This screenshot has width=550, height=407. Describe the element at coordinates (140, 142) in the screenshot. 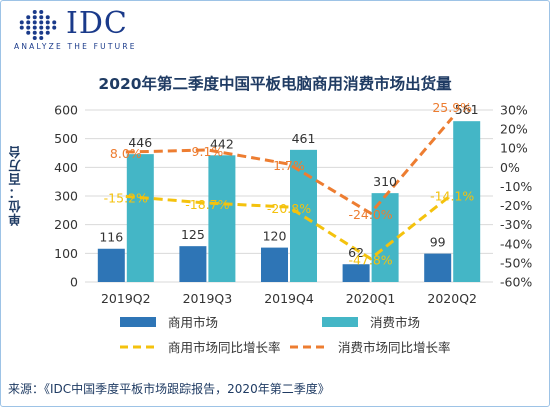

I see `bar-data-label: 446` at that location.